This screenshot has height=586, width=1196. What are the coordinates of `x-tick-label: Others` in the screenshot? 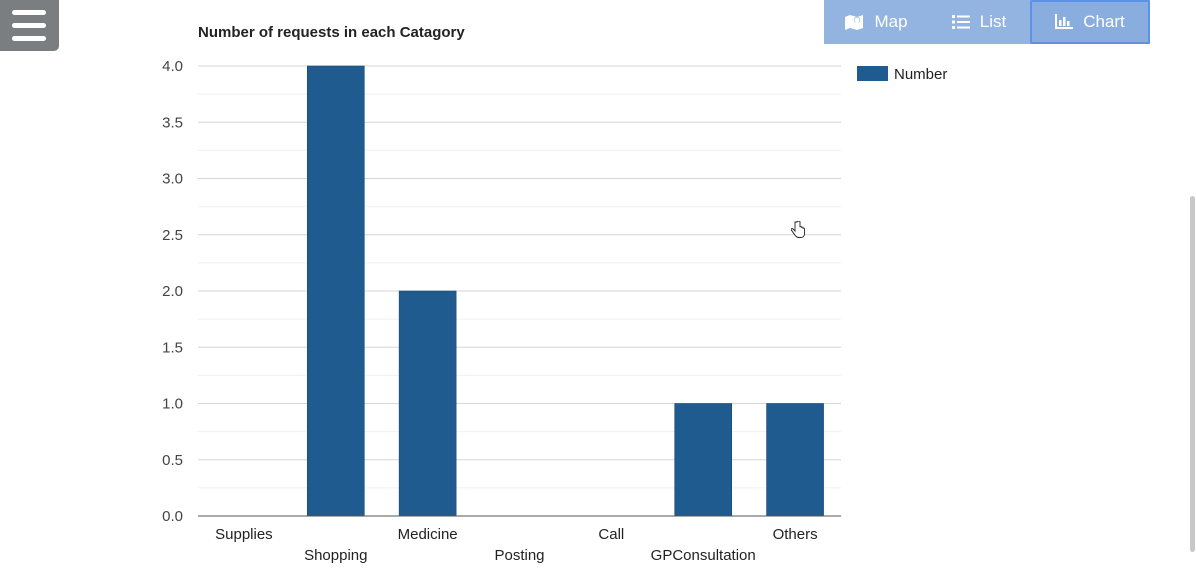 It's located at (795, 534).